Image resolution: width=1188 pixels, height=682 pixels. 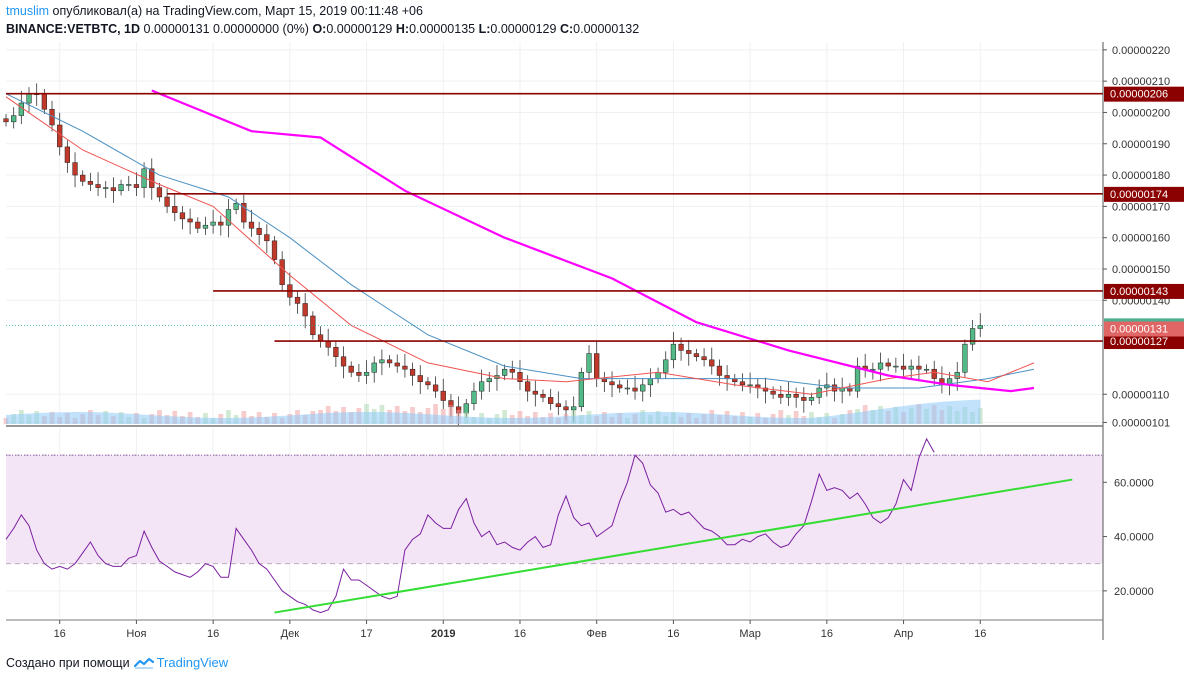 I want to click on price-tick-label: 0.00000150, so click(x=1141, y=270).